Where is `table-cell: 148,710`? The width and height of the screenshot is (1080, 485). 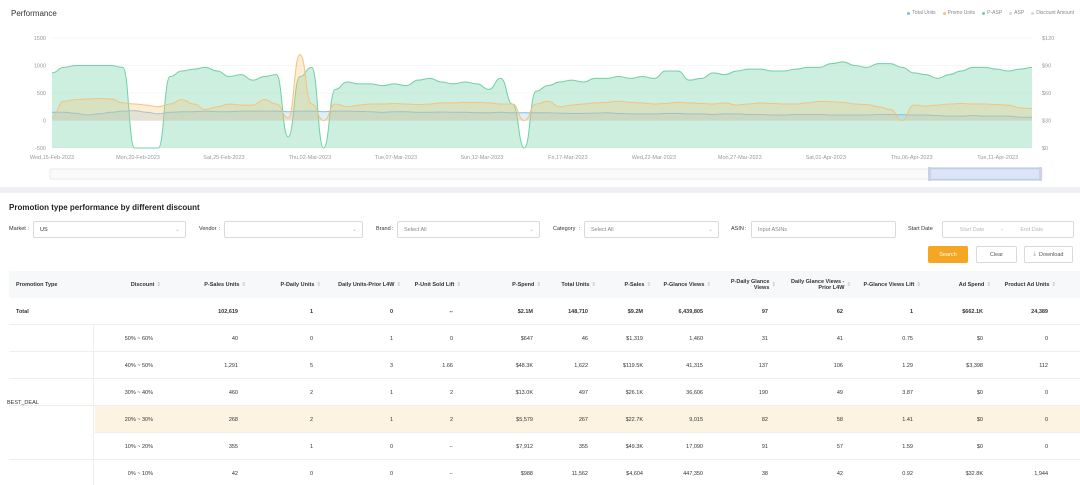 table-cell: 148,710 is located at coordinates (578, 311).